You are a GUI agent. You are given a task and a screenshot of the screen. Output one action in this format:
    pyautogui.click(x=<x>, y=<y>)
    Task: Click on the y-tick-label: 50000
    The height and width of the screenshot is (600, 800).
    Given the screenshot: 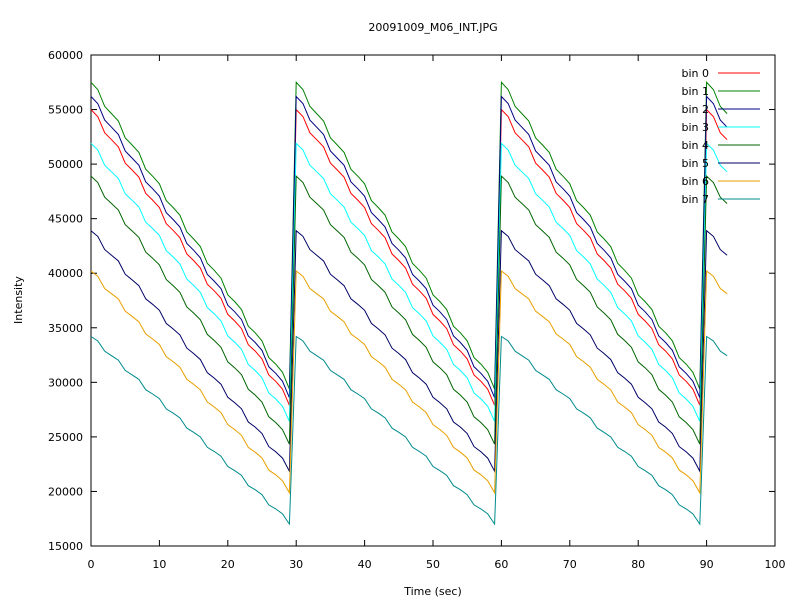 What is the action you would take?
    pyautogui.click(x=65, y=164)
    